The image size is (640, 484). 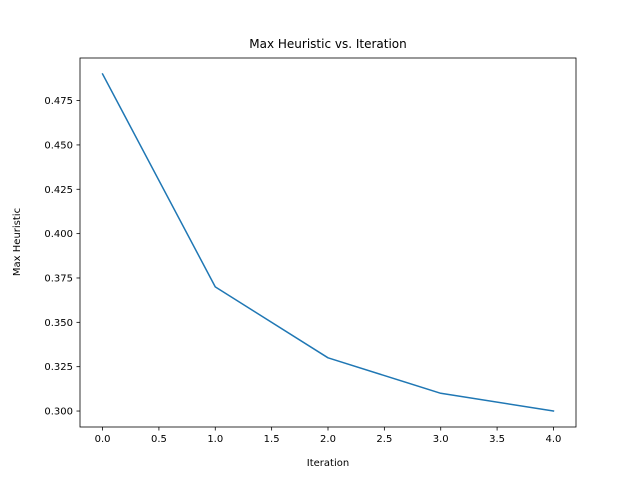 I want to click on y-tick-label: 0.375, so click(x=58, y=278).